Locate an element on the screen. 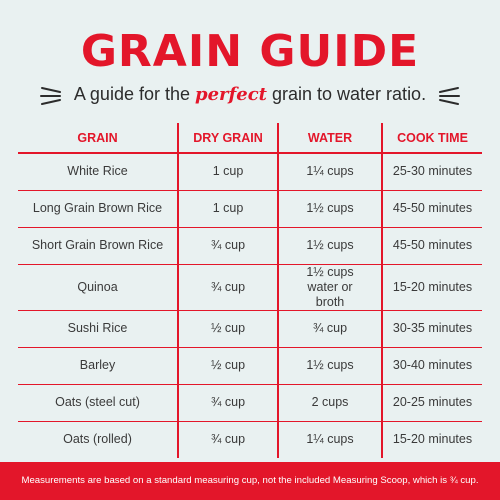 The image size is (500, 500). cell-grain: Oats (steel cut) is located at coordinates (98, 403).